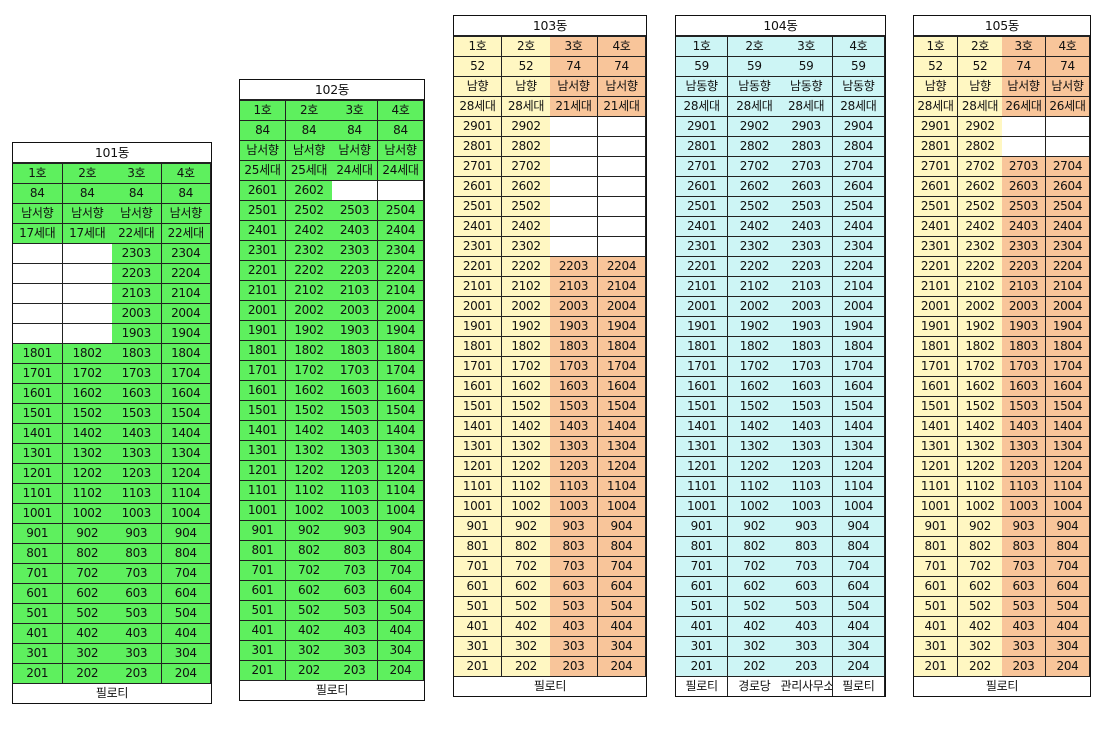 This screenshot has width=1100, height=730. What do you see at coordinates (574, 407) in the screenshot?
I see `unit-cell: 1503` at bounding box center [574, 407].